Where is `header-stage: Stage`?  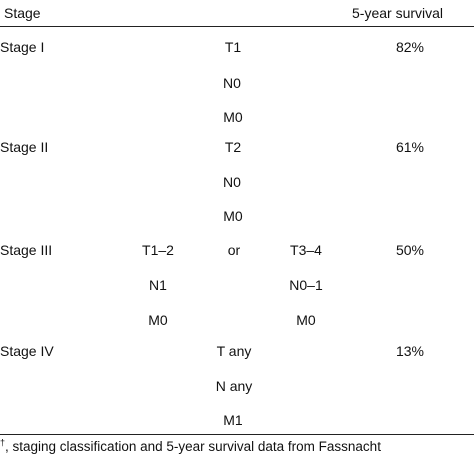
header-stage: Stage is located at coordinates (22, 13).